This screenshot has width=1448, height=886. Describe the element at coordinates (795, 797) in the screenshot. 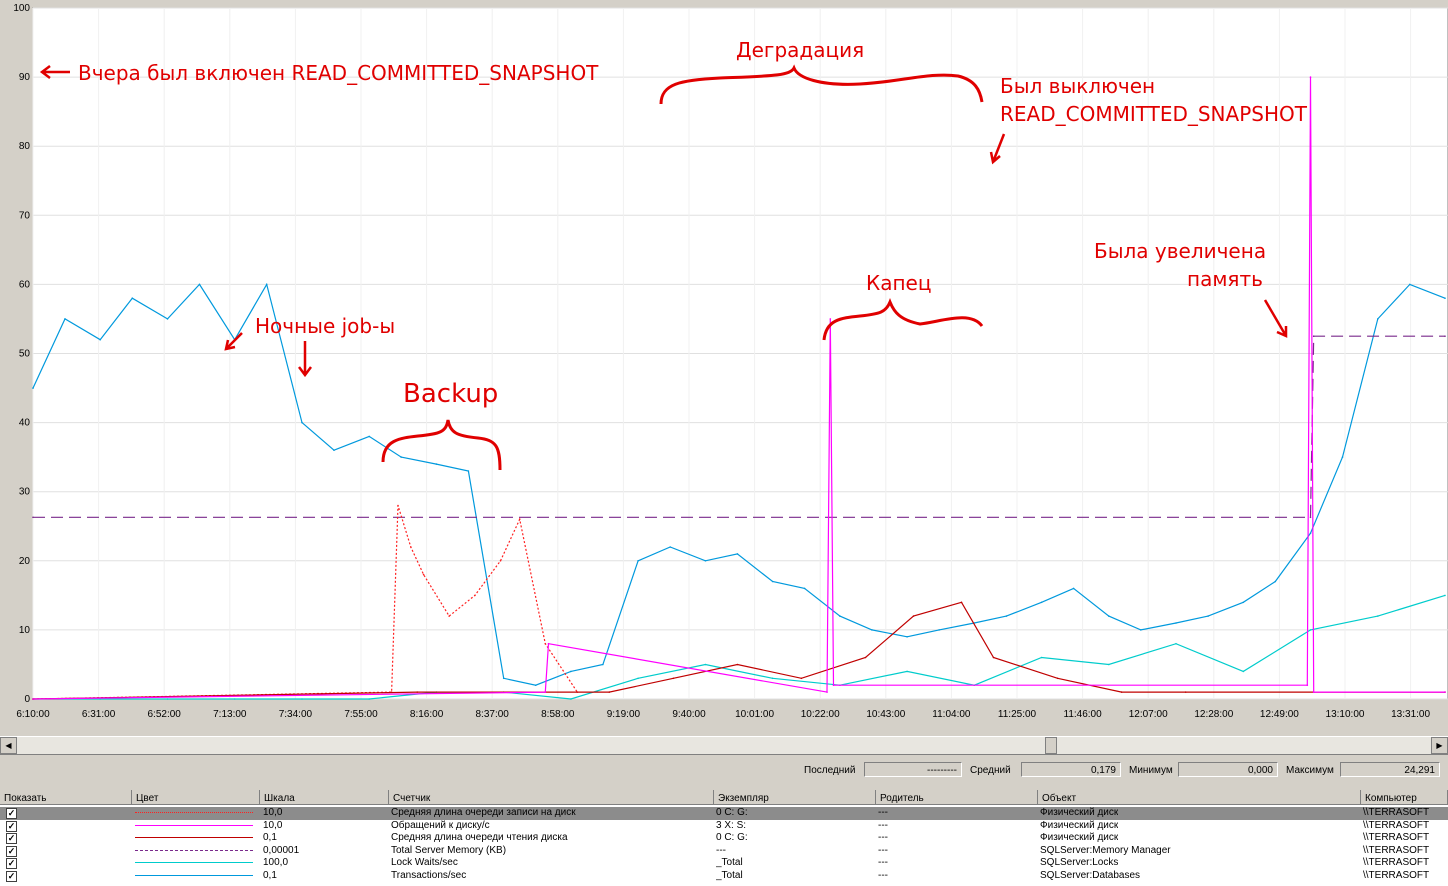

I see `header-instance: Экземпляр` at that location.